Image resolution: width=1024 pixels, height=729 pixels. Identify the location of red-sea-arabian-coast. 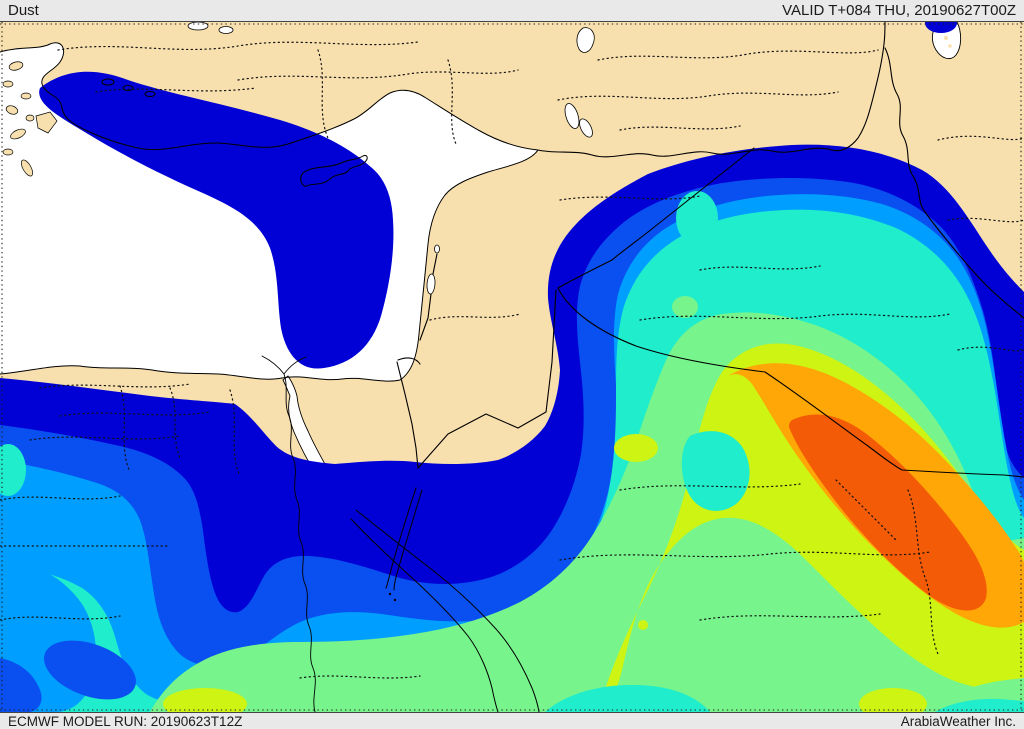
(447, 610).